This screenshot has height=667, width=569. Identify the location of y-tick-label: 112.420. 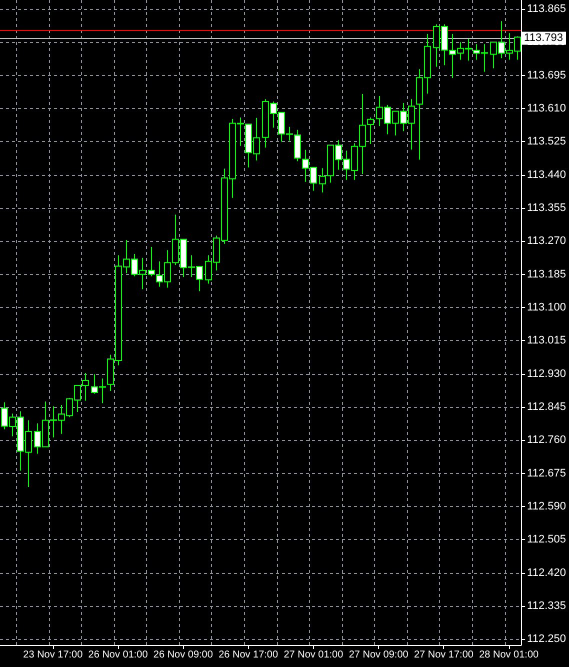
(546, 572).